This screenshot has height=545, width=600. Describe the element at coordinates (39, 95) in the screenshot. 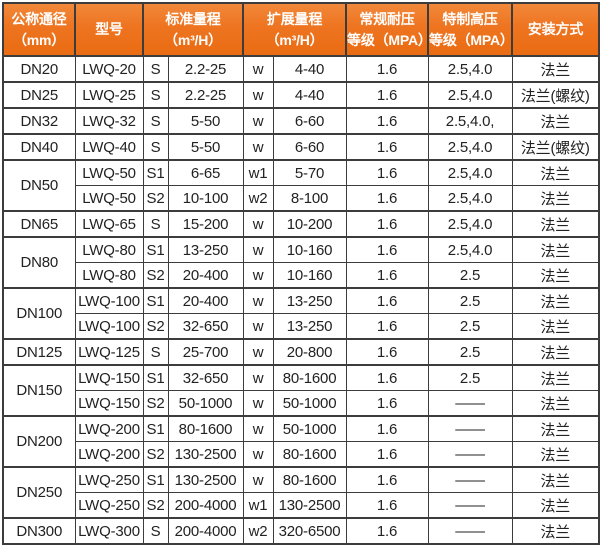

I see `dn-cell: DN25` at that location.